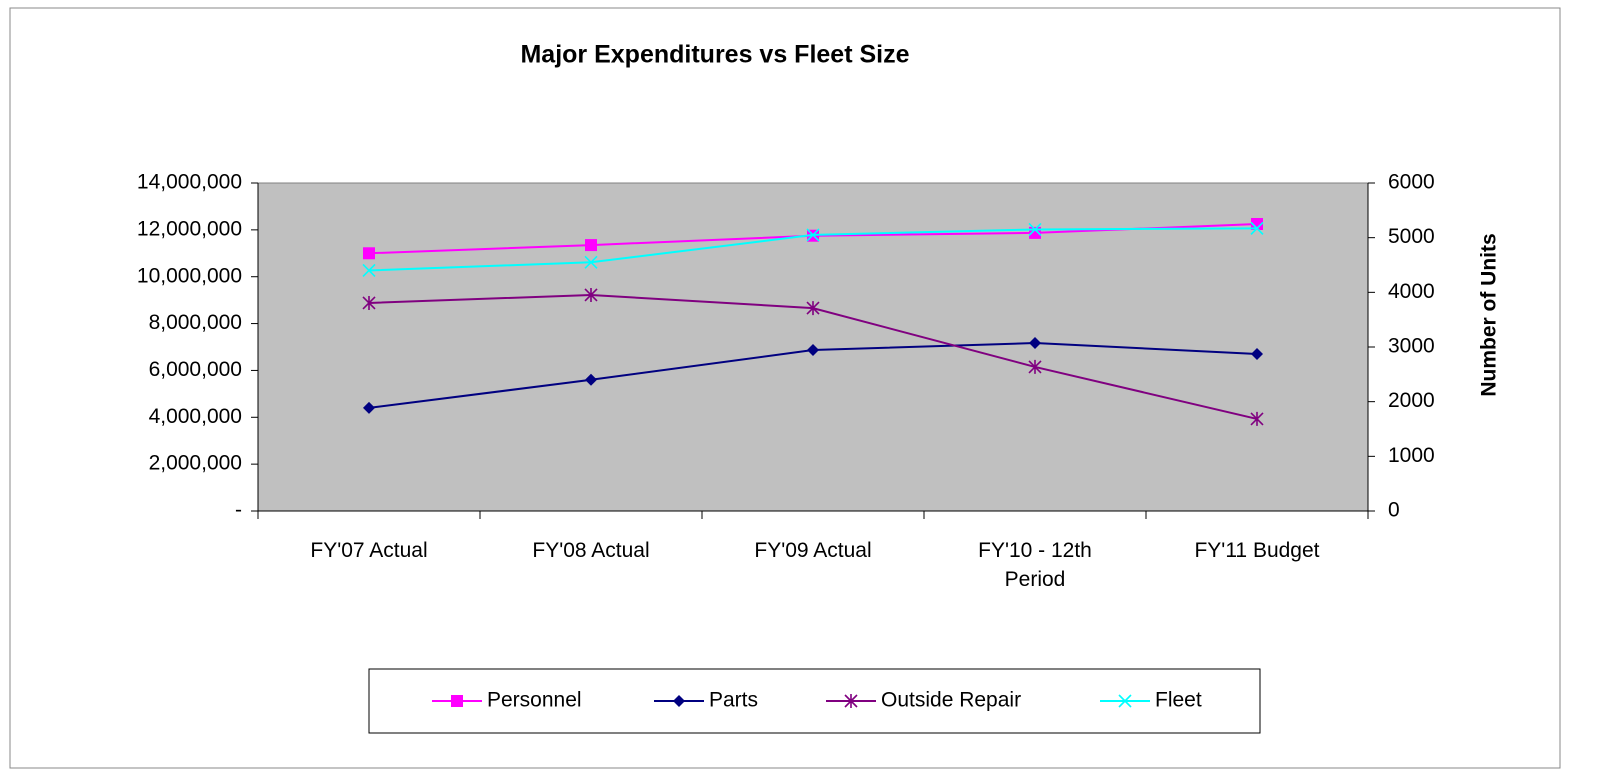 This screenshot has width=1614, height=771. What do you see at coordinates (1411, 236) in the screenshot?
I see `y2-tick-label: 5000` at bounding box center [1411, 236].